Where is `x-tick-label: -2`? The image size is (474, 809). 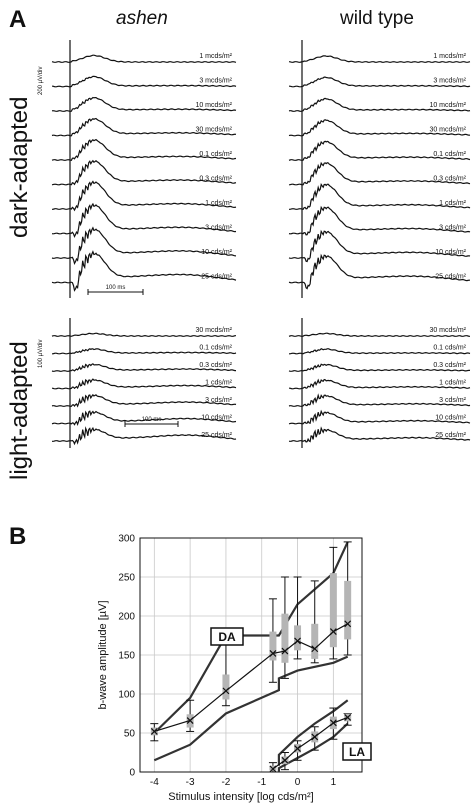
x-tick-label: -2 is located at coordinates (225, 782).